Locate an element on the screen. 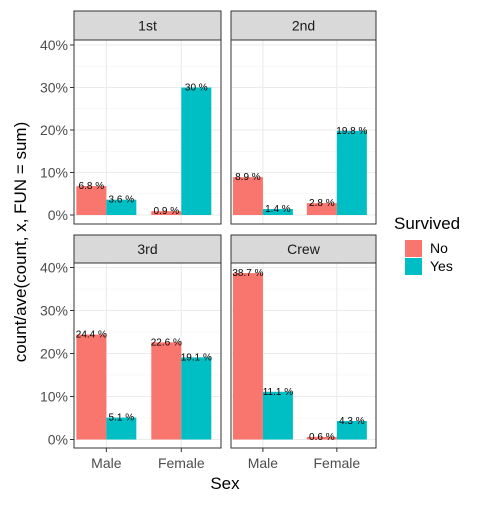 This screenshot has height=509, width=504. facet-strip-label: 3rd is located at coordinates (147, 249).